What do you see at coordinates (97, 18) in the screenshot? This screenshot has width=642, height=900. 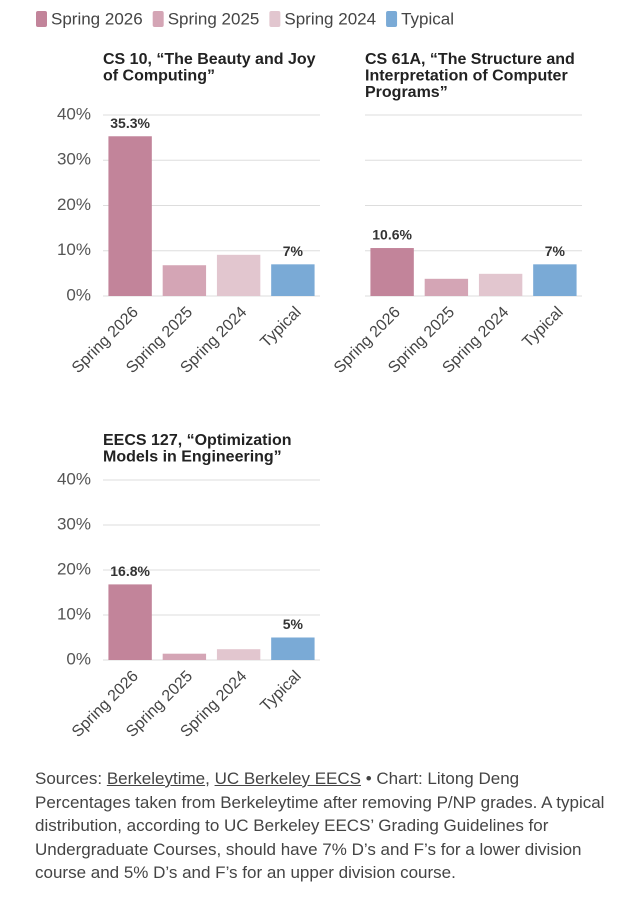 I see `legend-label: Spring 2026` at bounding box center [97, 18].